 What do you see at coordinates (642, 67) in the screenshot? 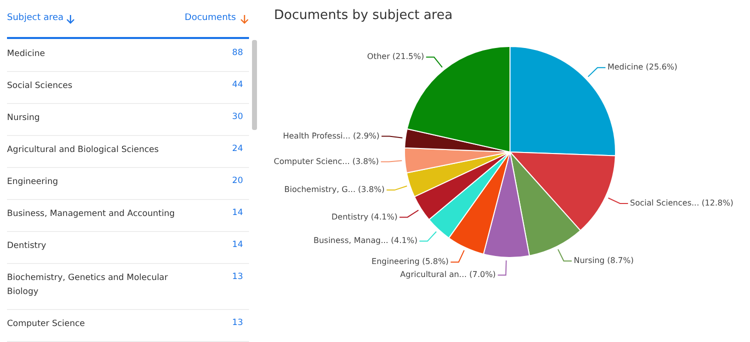
I see `slice-label: Medicine (25.6%)` at bounding box center [642, 67].